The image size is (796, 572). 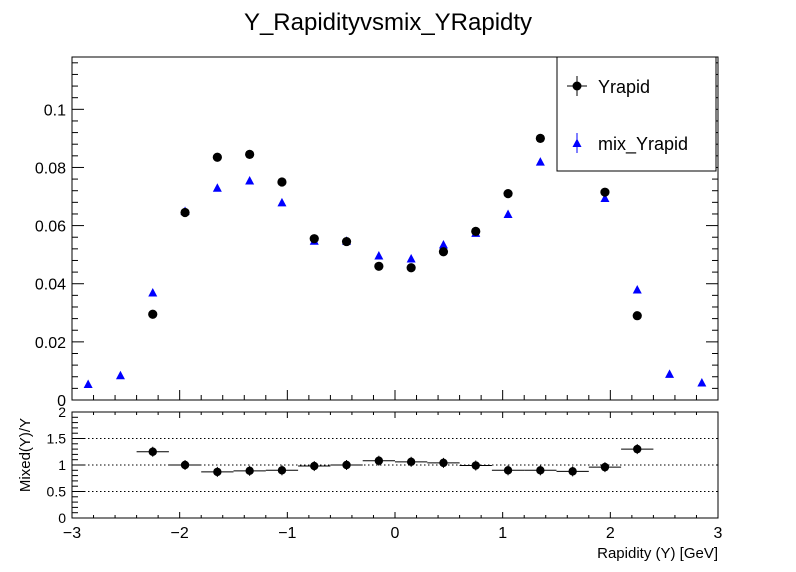 I want to click on y-tick-label: 0.1, so click(x=55, y=110).